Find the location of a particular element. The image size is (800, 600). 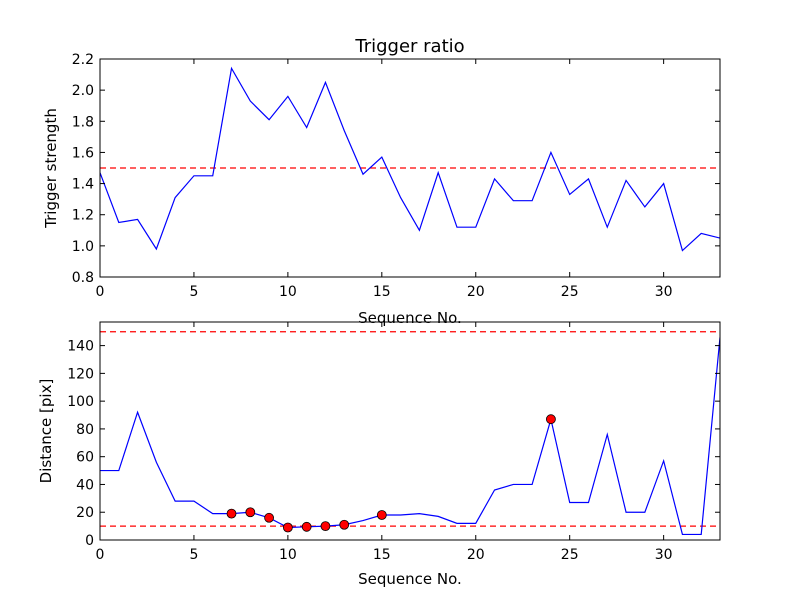

y-tick-label: 120 is located at coordinates (80, 374).